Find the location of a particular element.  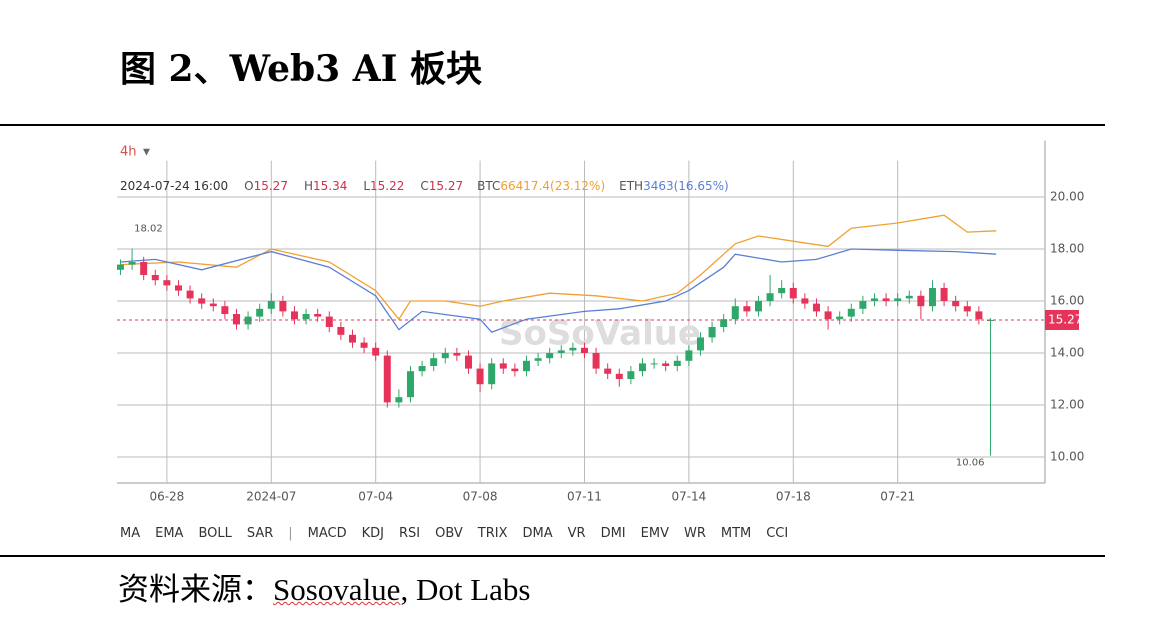

y-tick-label: 12.00 is located at coordinates (1067, 405).